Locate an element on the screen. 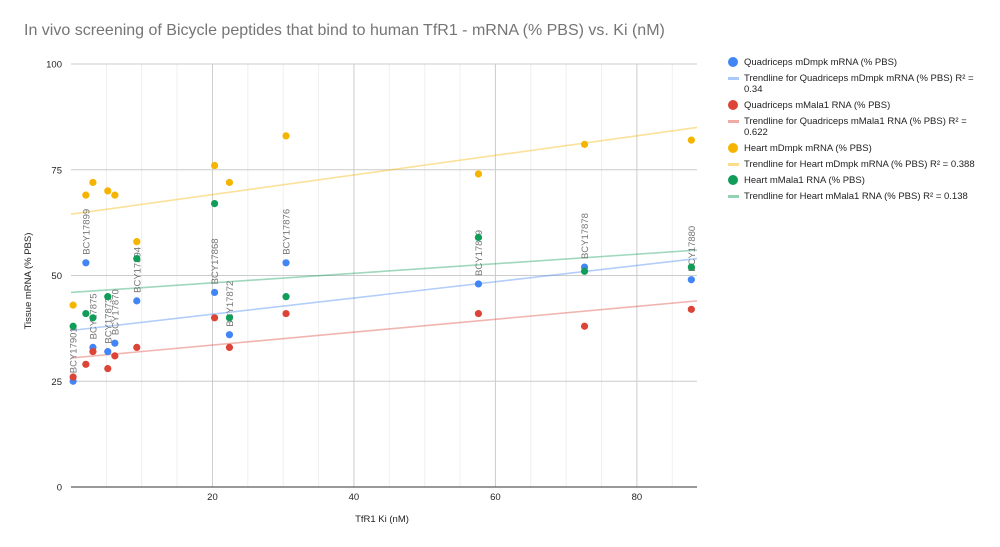 The height and width of the screenshot is (547, 1000). legend-label: Quadriceps mDmpk mRNA (% PBS) is located at coordinates (821, 62).